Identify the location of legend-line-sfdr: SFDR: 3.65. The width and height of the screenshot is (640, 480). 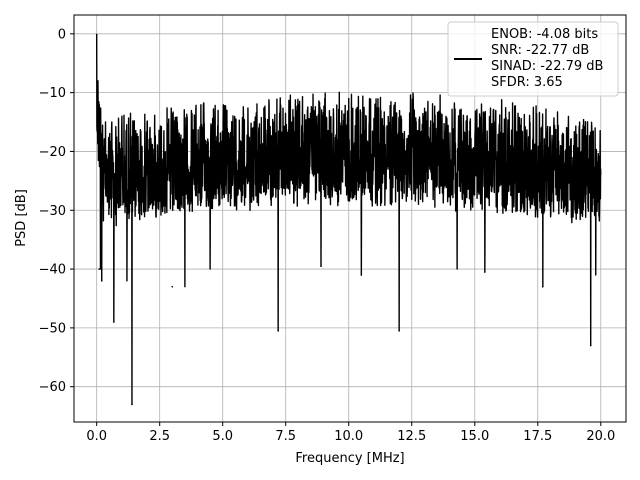
(527, 82).